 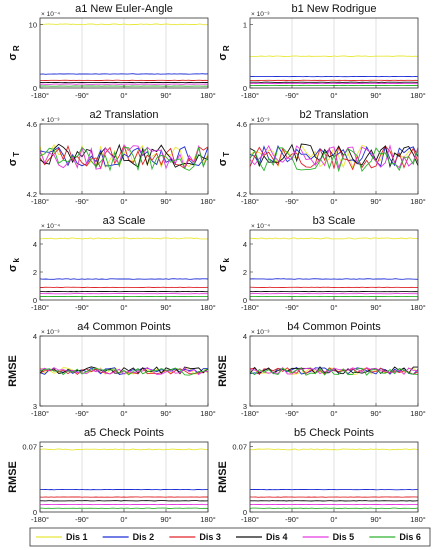 What do you see at coordinates (144, 537) in the screenshot?
I see `legend-label: Dis 2` at bounding box center [144, 537].